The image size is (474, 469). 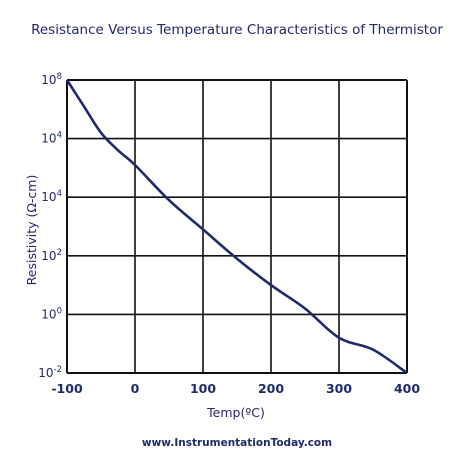 What do you see at coordinates (50, 372) in the screenshot?
I see `y-tick-label: 10⁻²` at bounding box center [50, 372].